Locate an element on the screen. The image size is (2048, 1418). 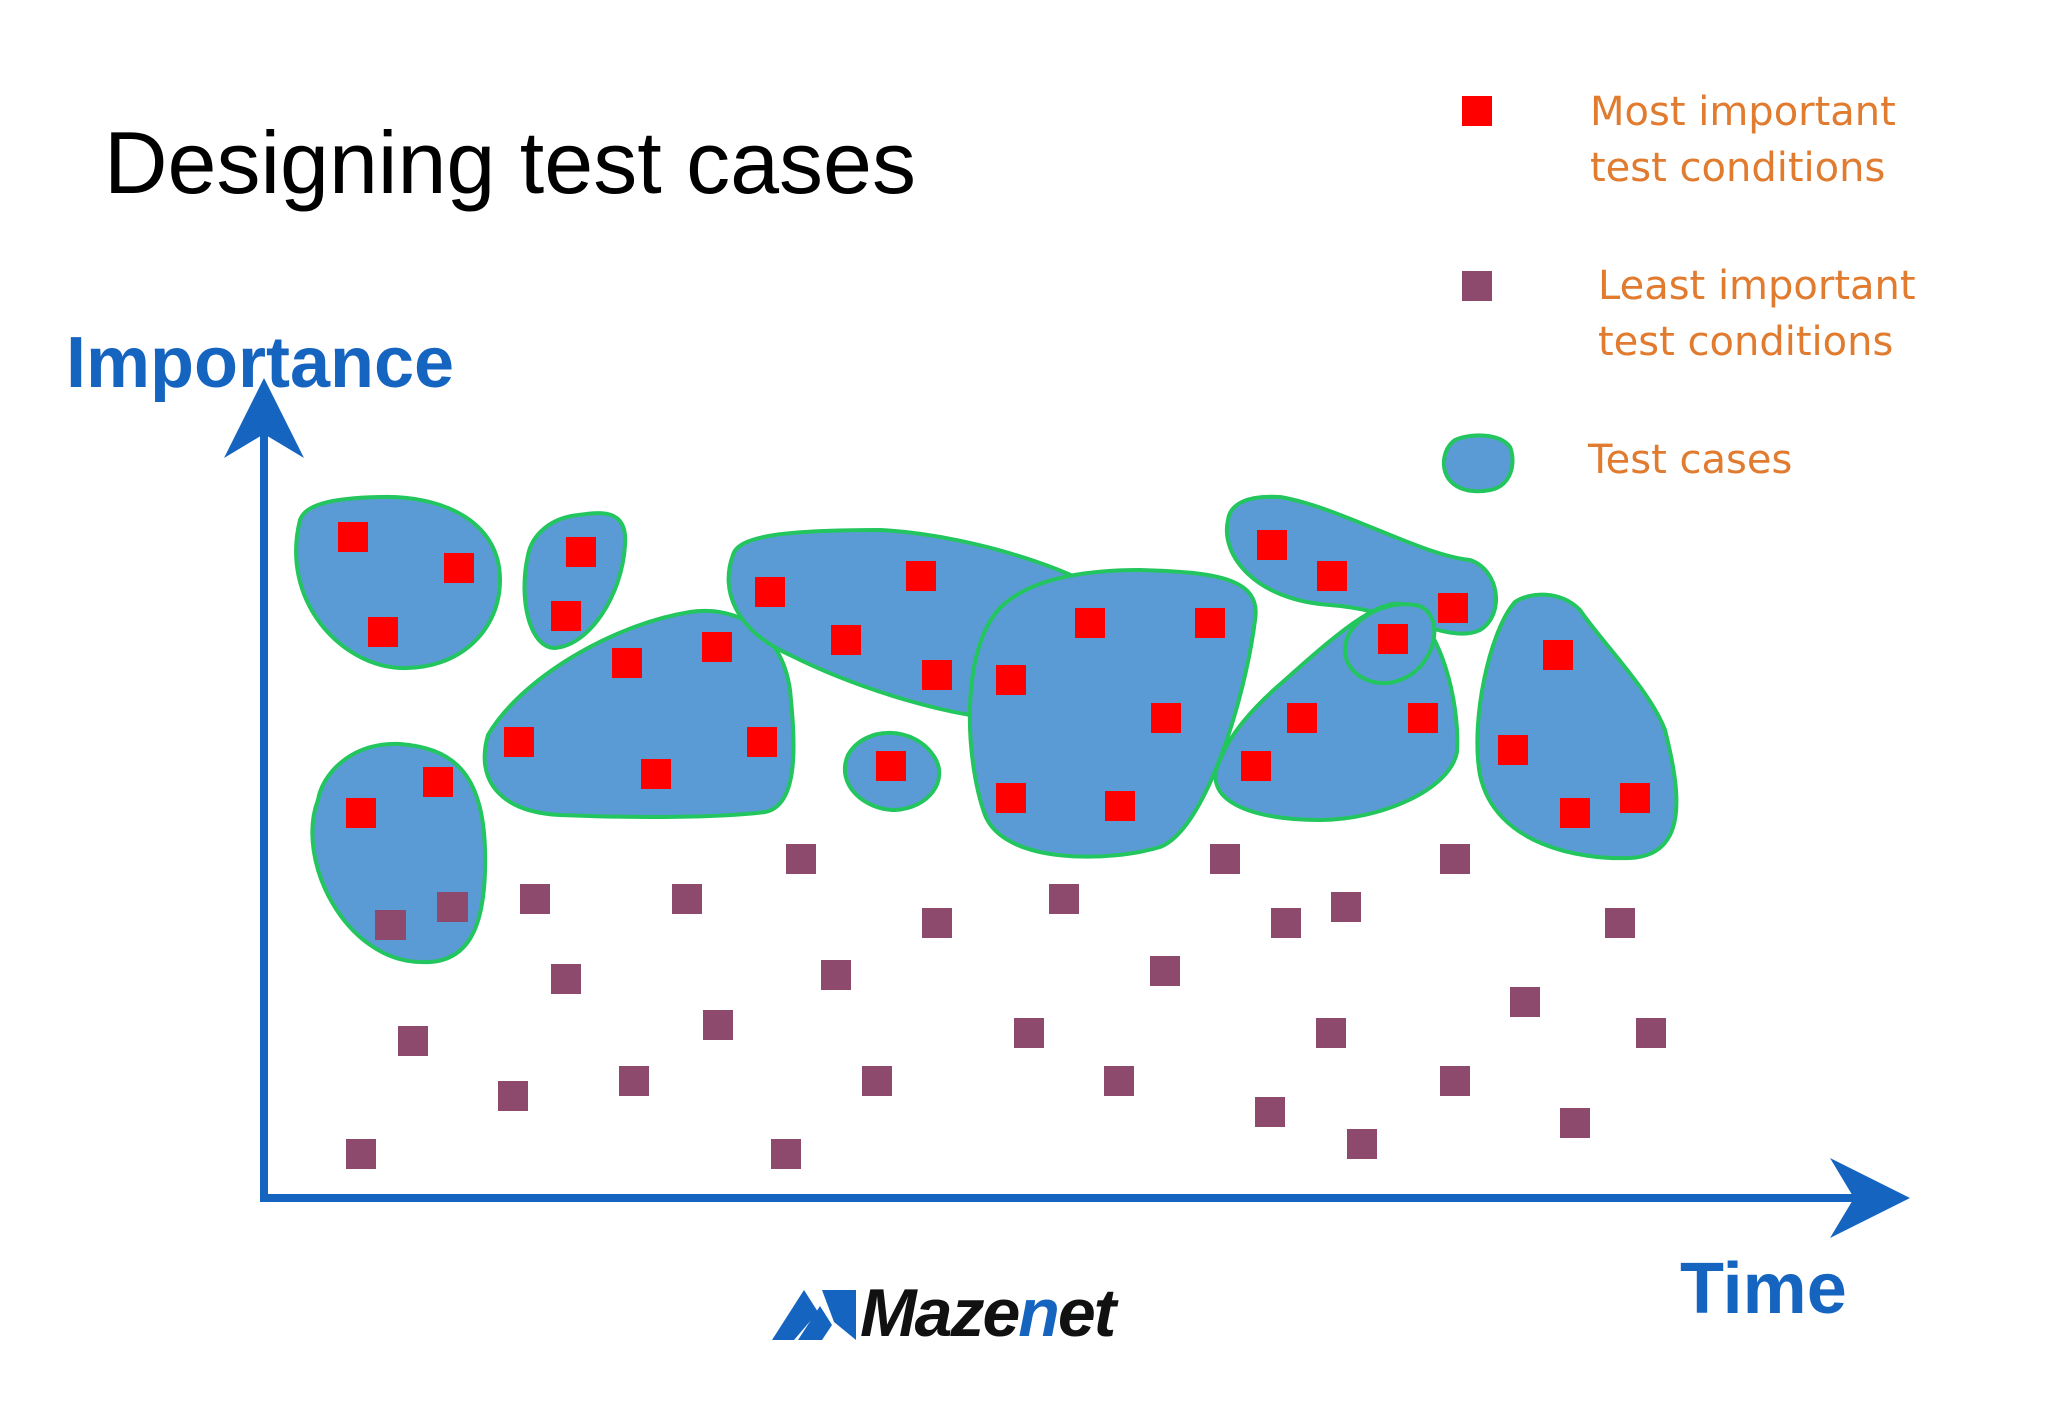
most-important-conditions is located at coordinates (994, 675).